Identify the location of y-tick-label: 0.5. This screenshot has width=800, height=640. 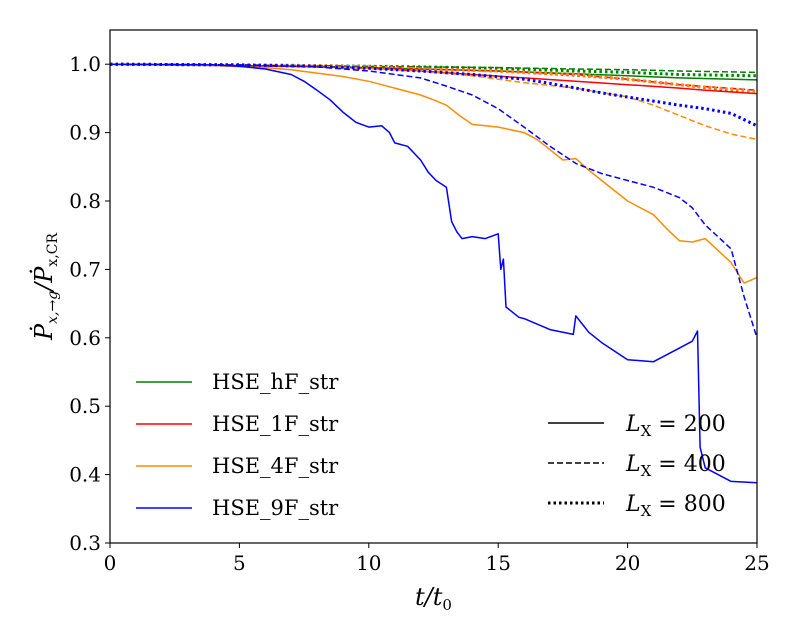
(85, 406).